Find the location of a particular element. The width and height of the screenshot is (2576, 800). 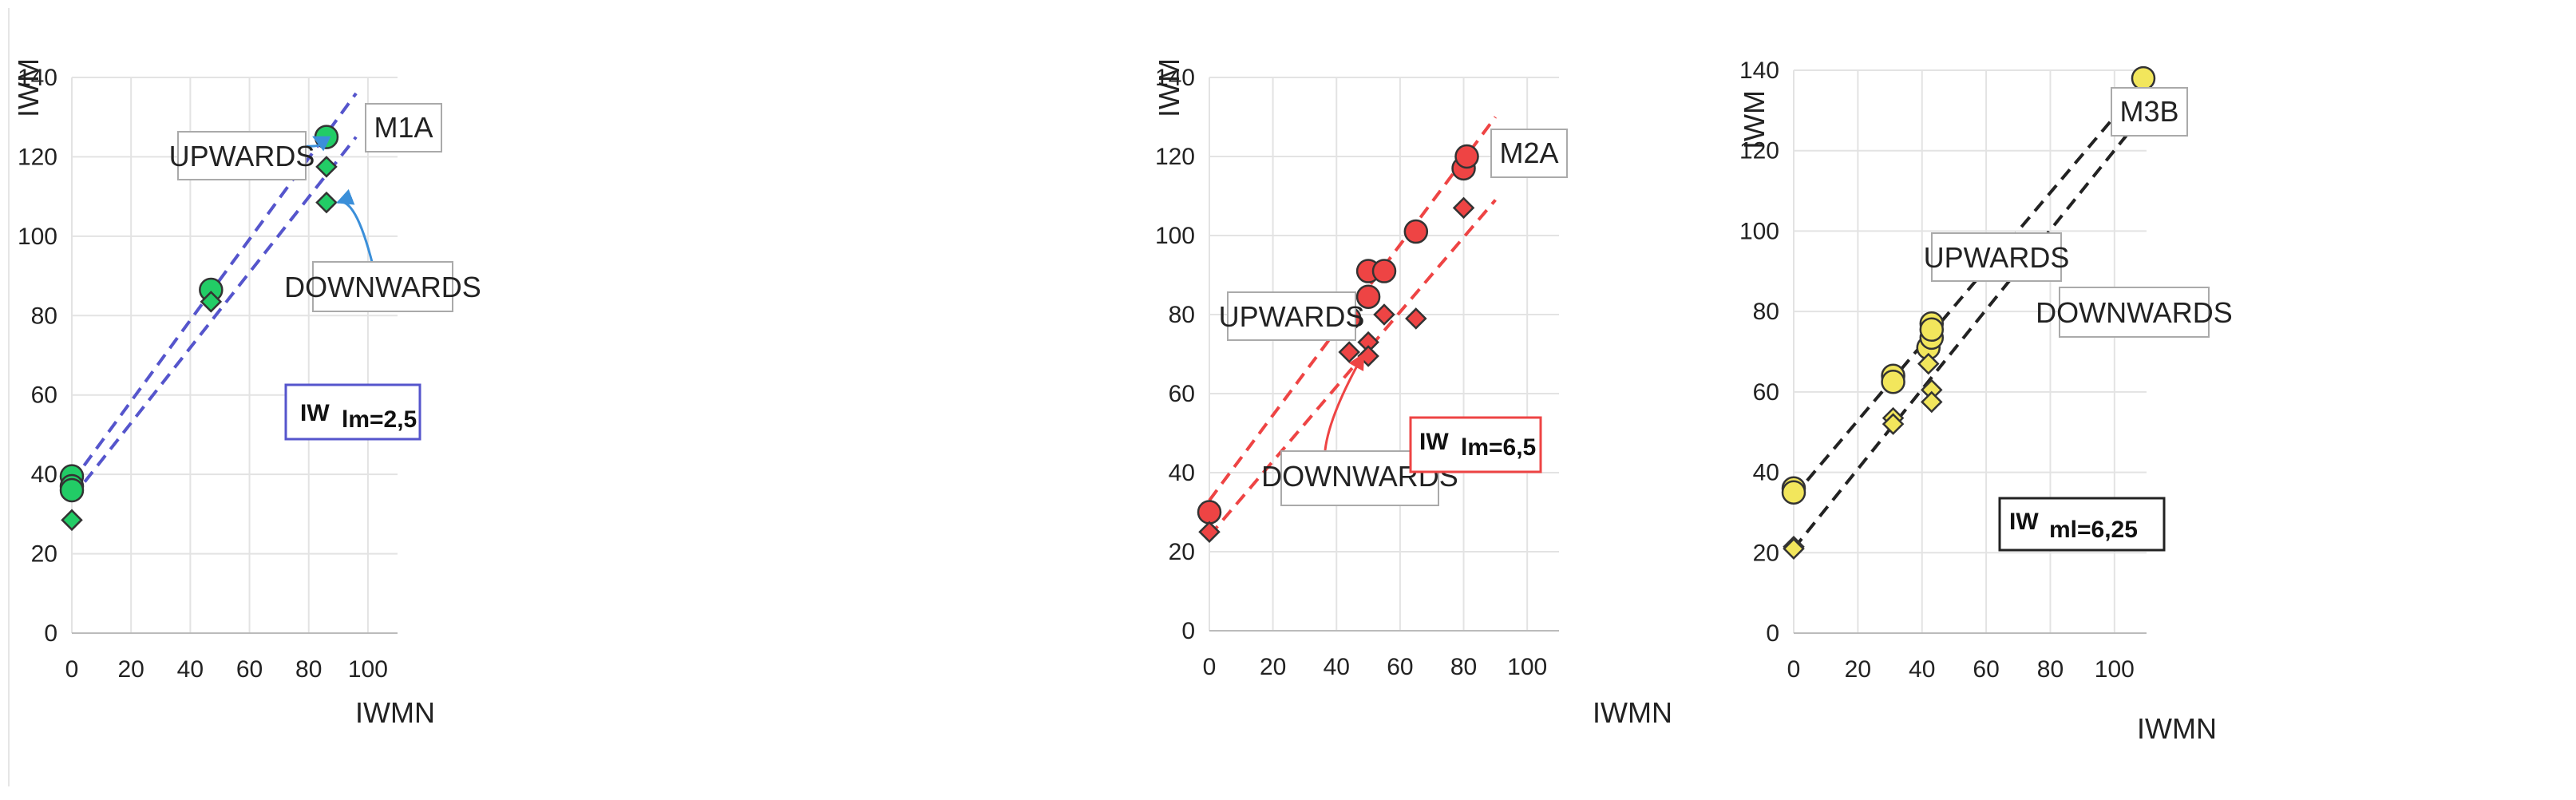

panel-label: M1A is located at coordinates (404, 127).